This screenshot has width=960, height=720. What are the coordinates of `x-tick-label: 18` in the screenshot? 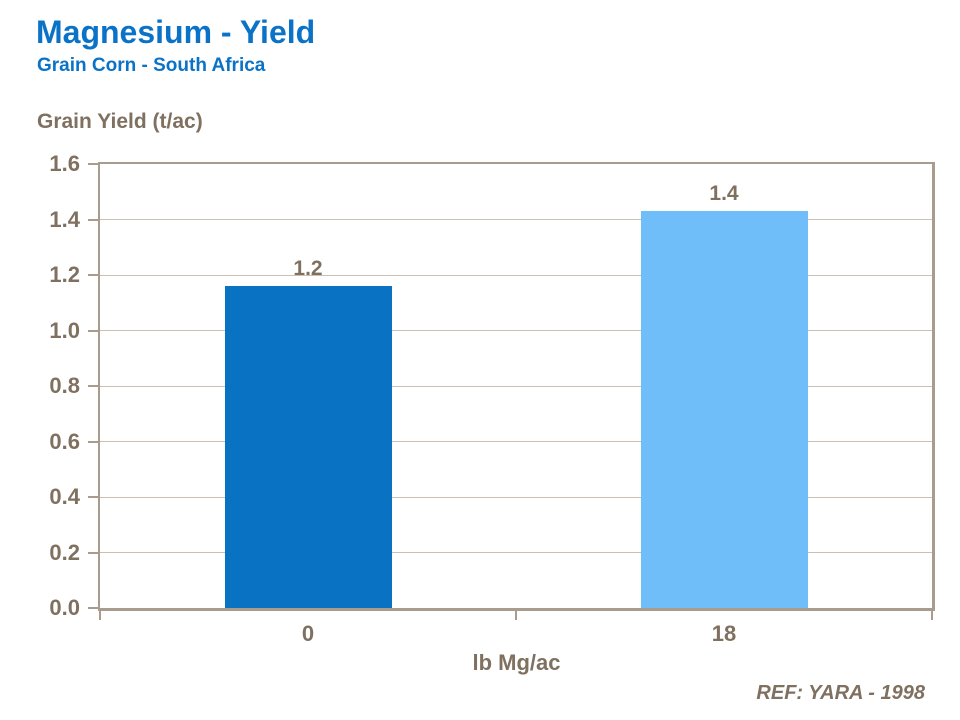 It's located at (724, 633).